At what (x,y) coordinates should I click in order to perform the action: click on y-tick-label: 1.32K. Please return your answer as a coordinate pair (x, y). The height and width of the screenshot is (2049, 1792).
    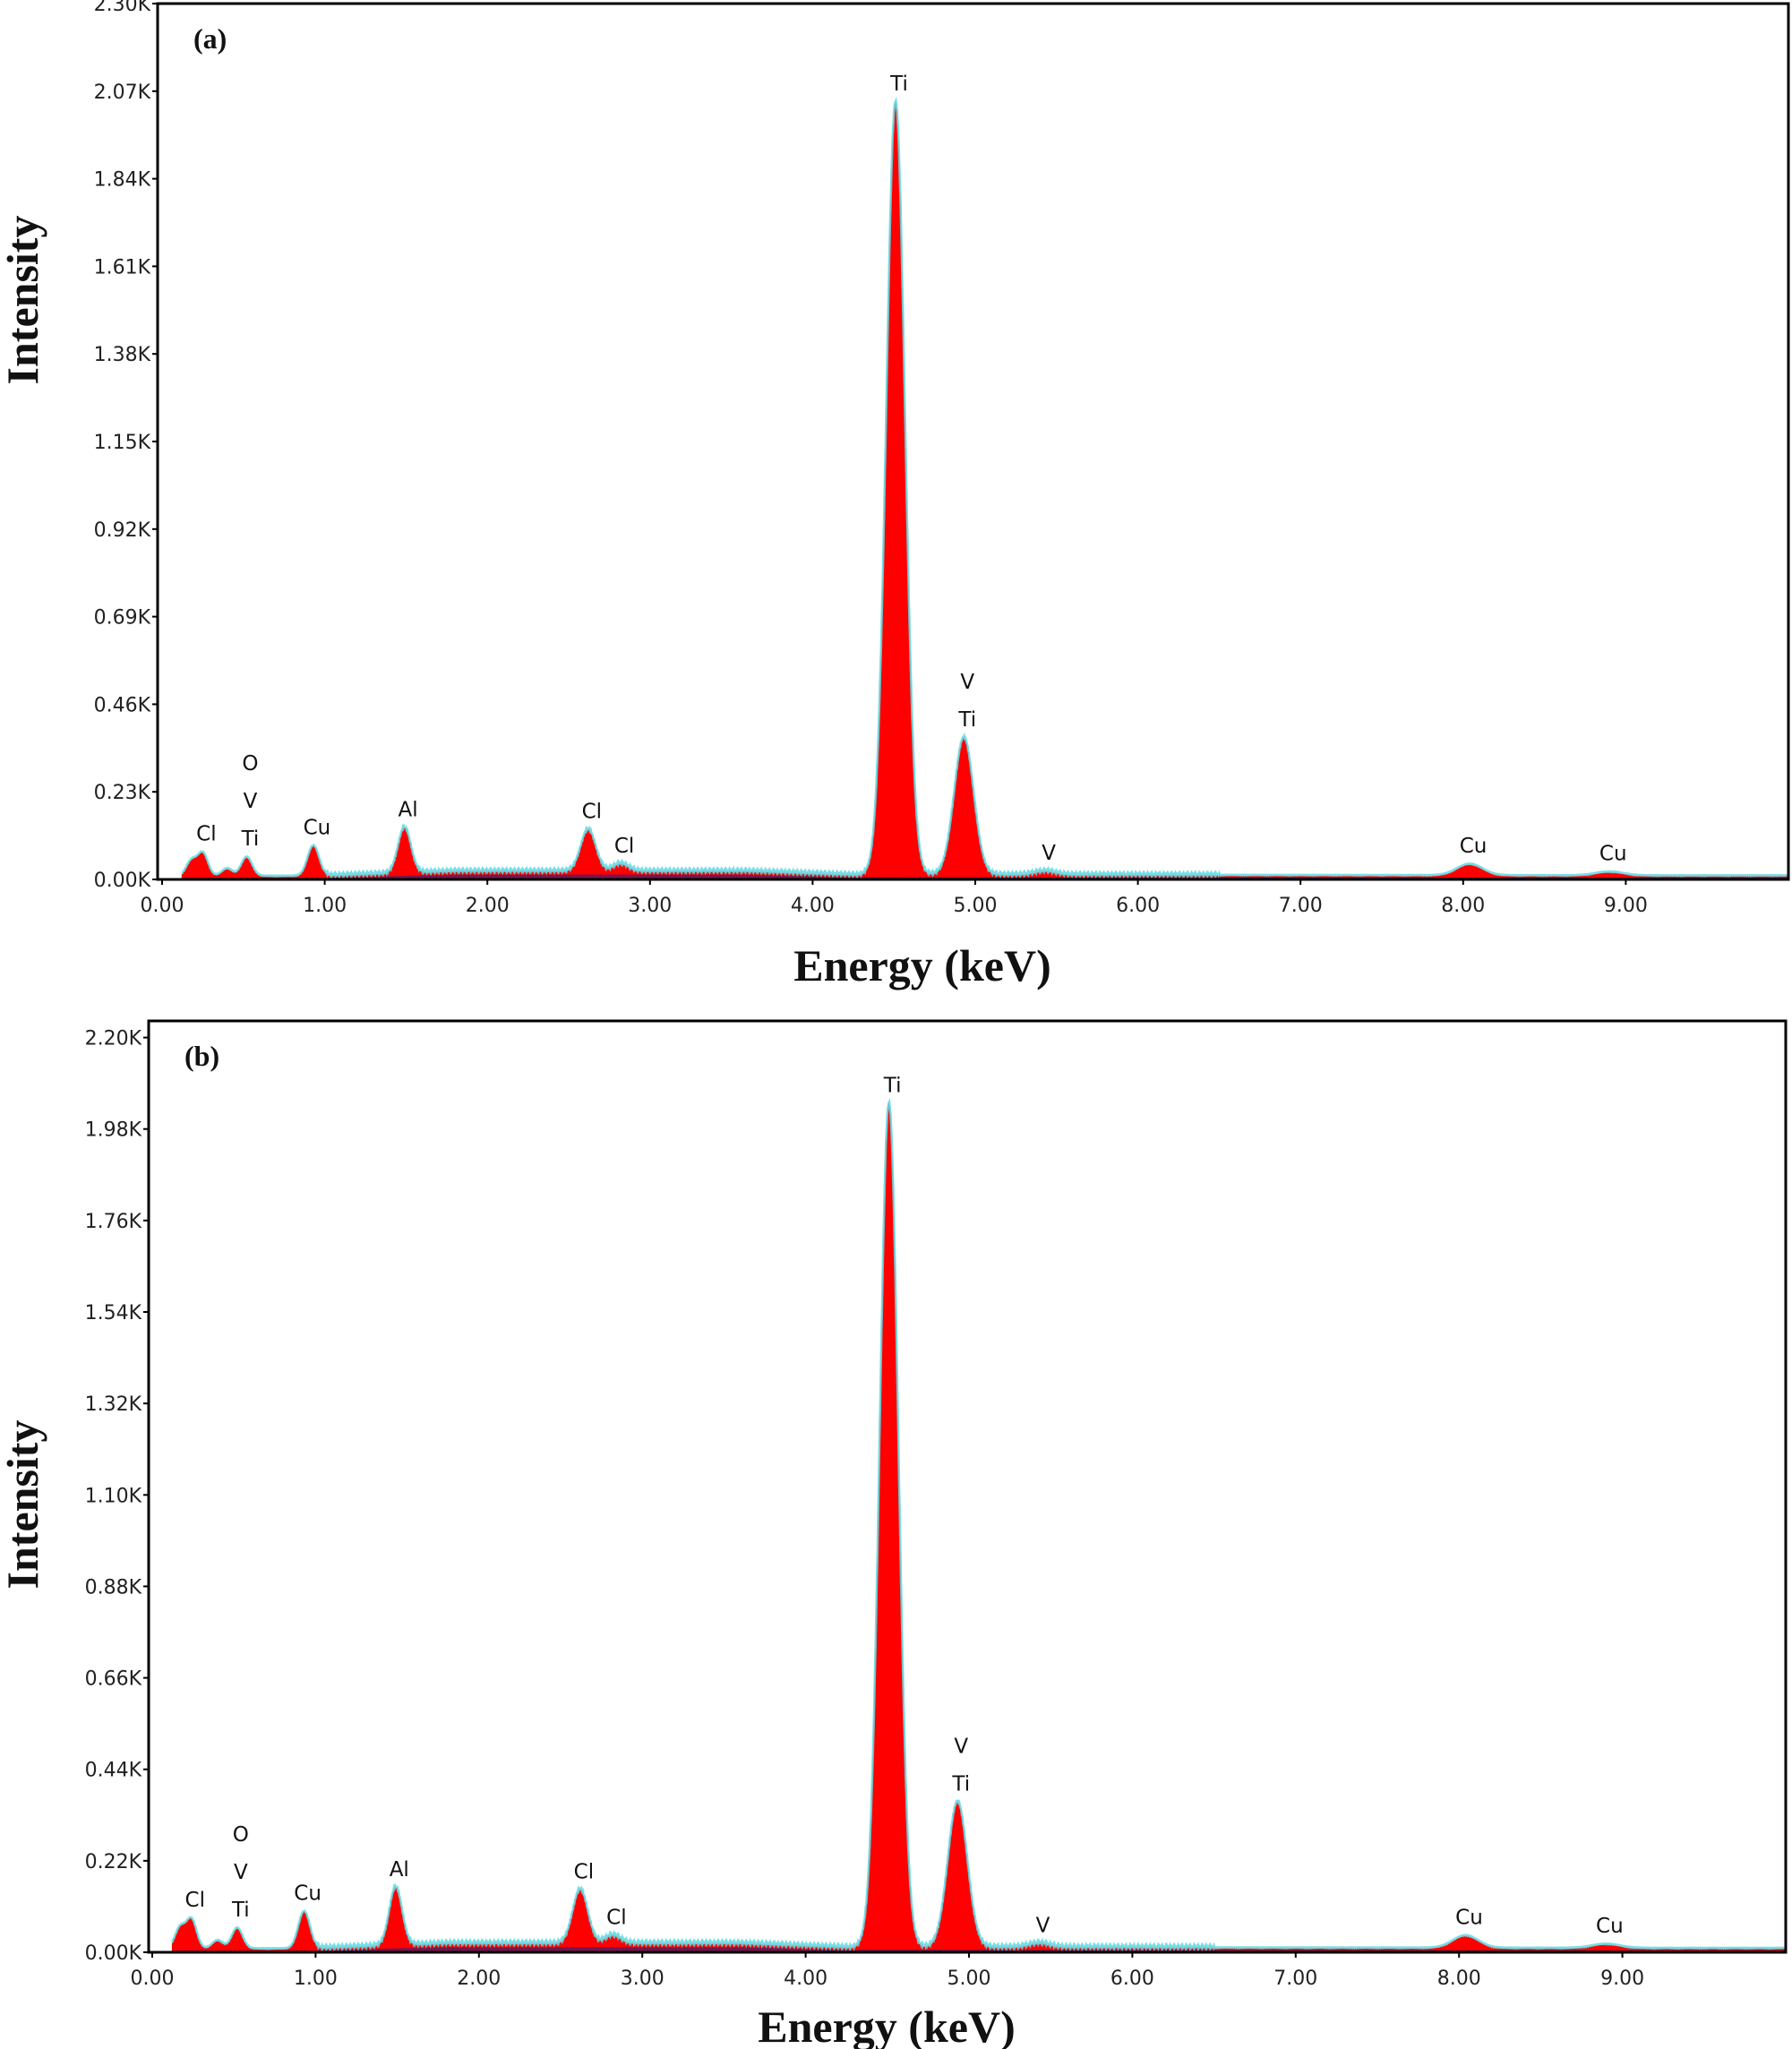
    Looking at the image, I should click on (113, 1404).